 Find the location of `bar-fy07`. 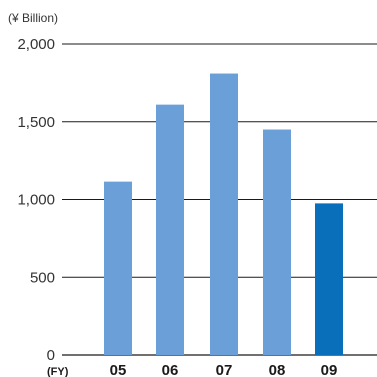

bar-fy07 is located at coordinates (224, 214).